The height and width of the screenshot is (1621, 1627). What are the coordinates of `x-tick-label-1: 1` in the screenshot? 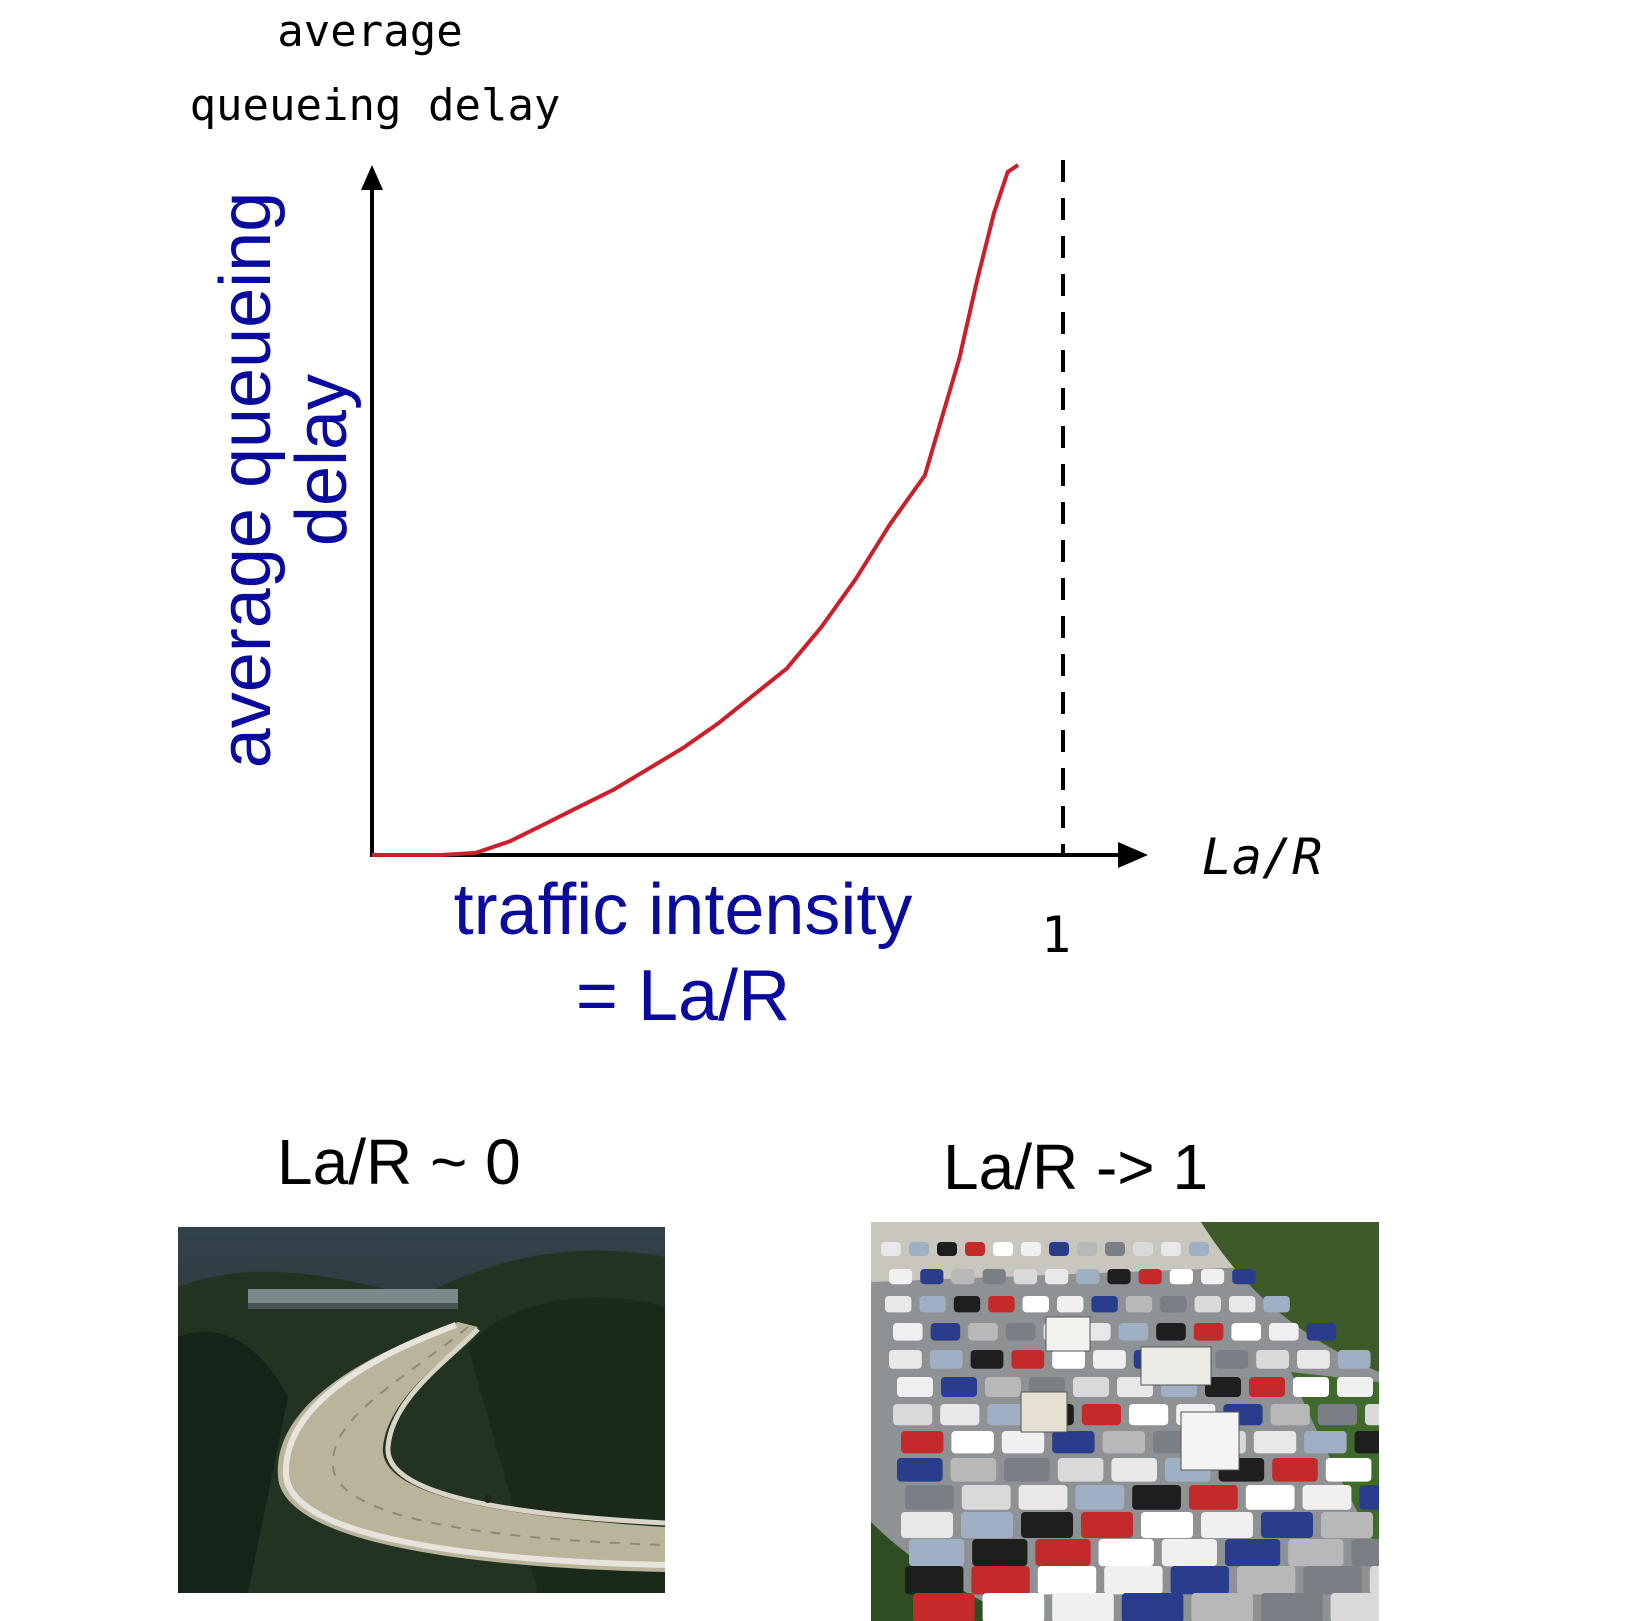 It's located at (1056, 935).